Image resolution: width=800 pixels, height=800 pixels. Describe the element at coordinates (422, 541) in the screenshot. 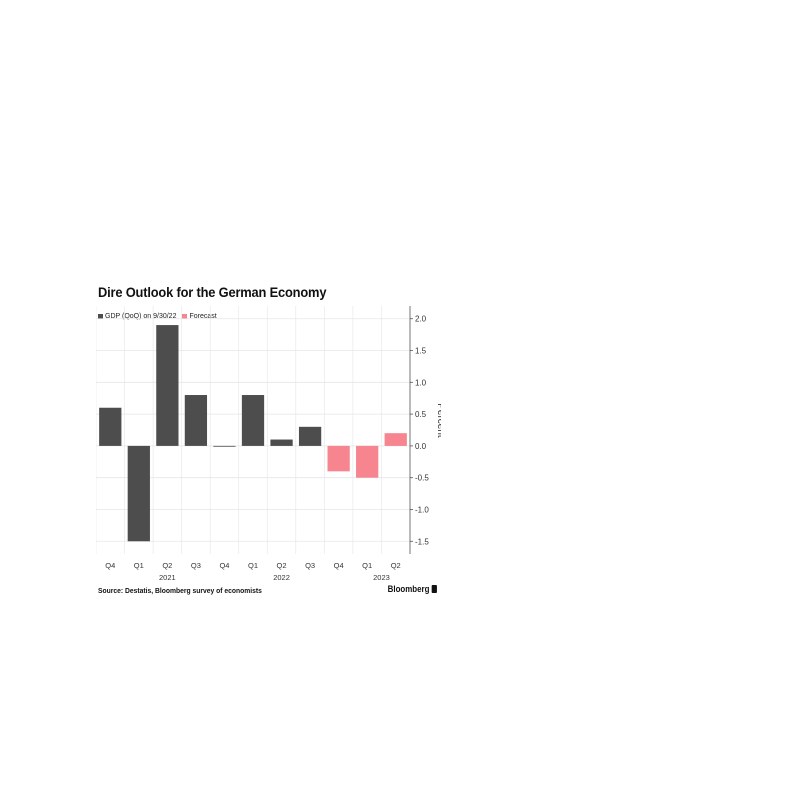

I see `y-tick-label-7: -1.5` at that location.